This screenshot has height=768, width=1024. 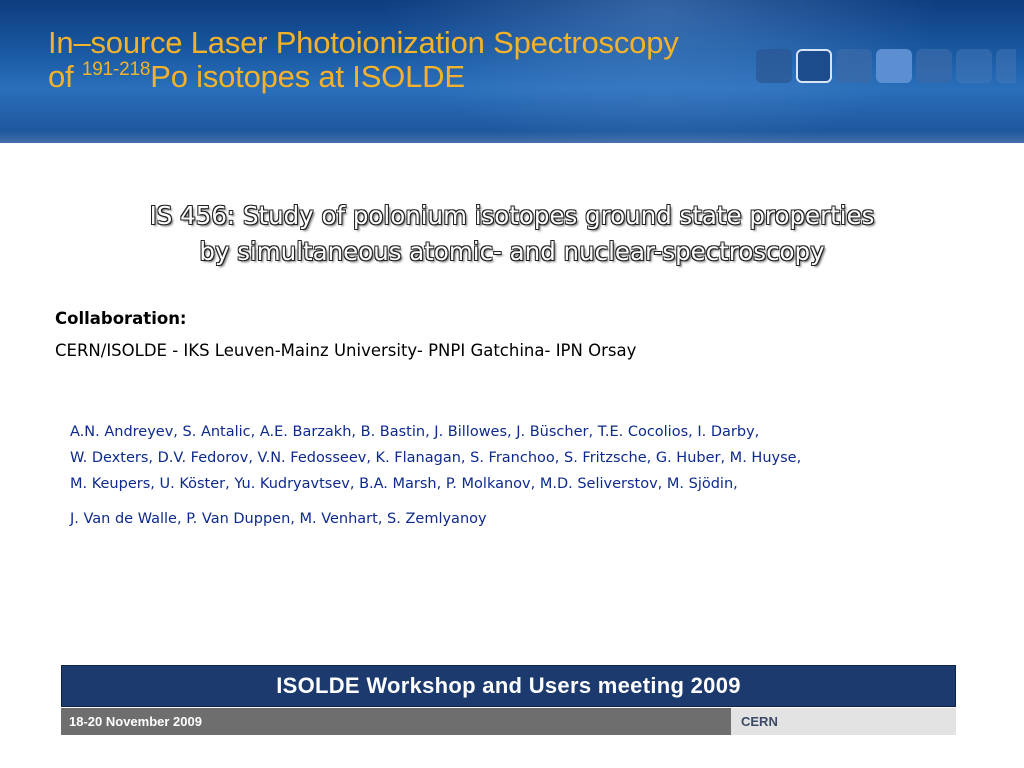 I want to click on slide-title-line2-suffix: Po isotopes at ISOLDE, so click(x=307, y=76).